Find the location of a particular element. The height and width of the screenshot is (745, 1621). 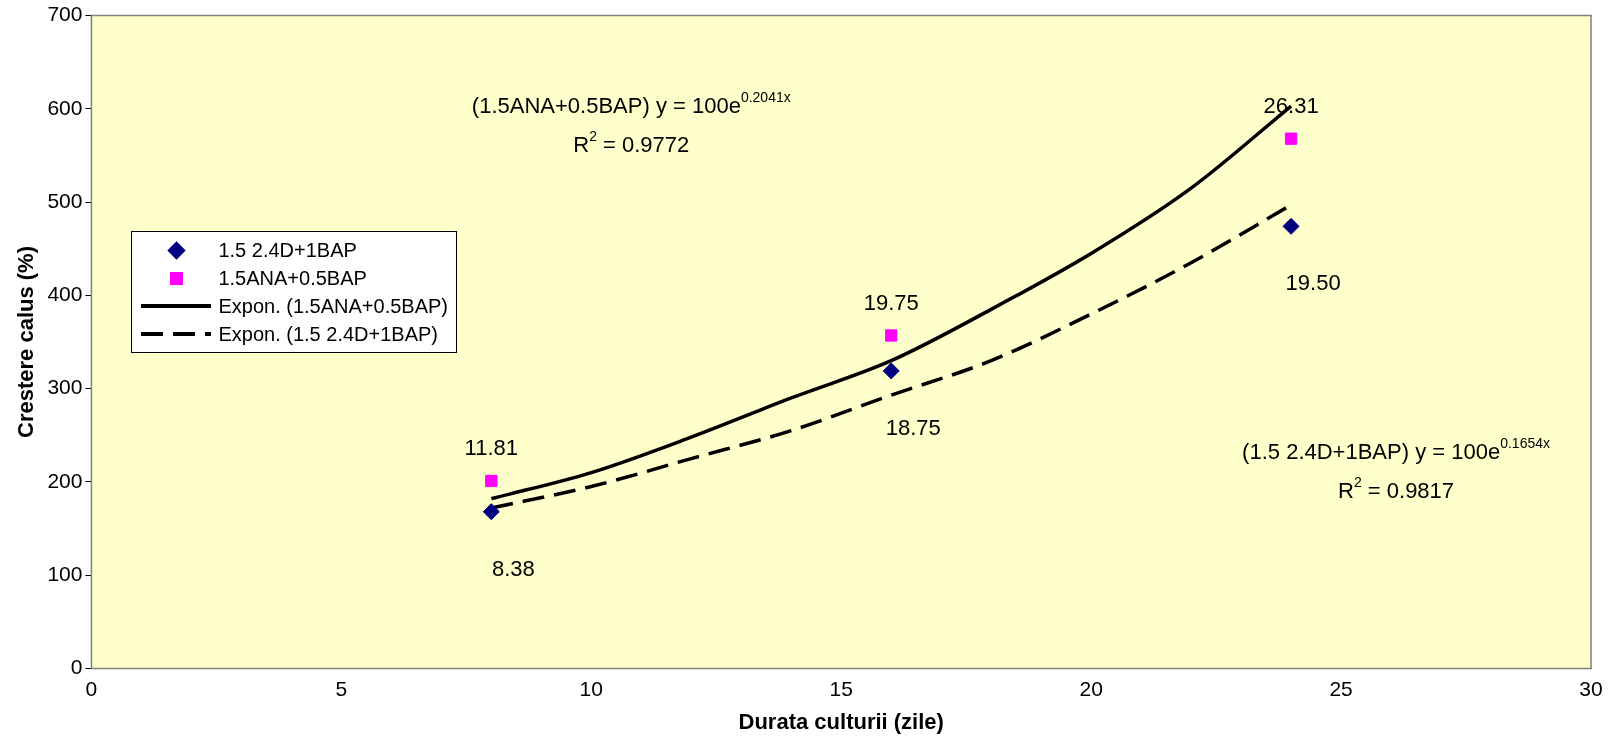

legend-label: Expon. (1.5 2.4D+1BAP) is located at coordinates (328, 334).